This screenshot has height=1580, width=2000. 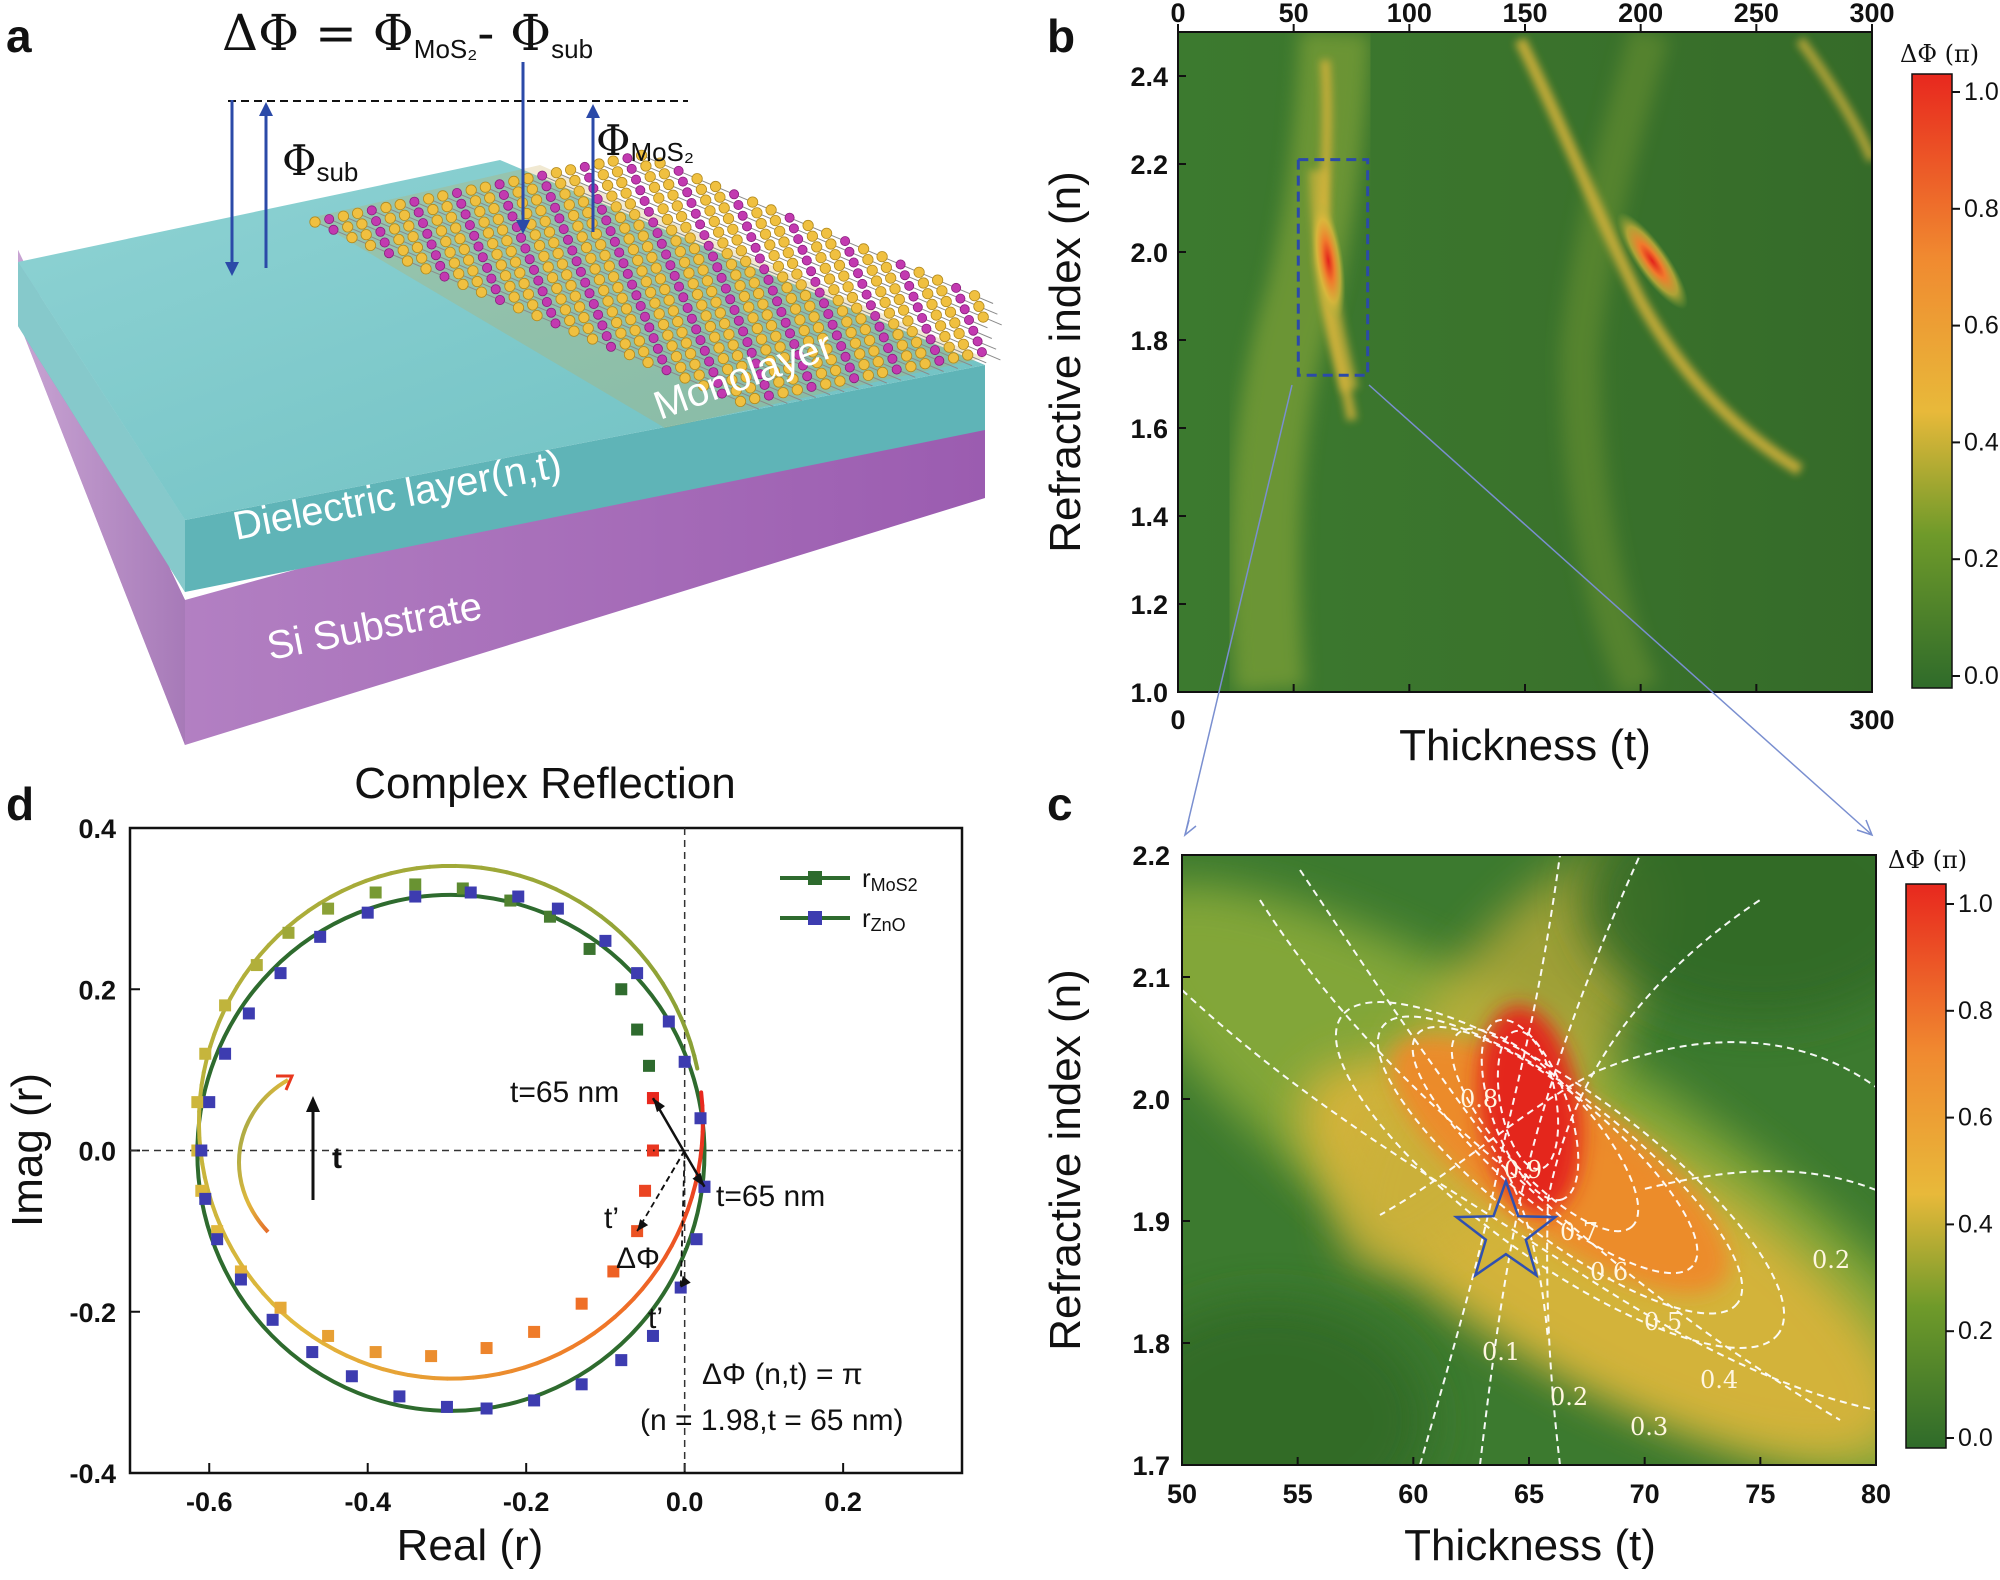 What do you see at coordinates (1190, 828) in the screenshot?
I see `zoom-connector-left-head` at bounding box center [1190, 828].